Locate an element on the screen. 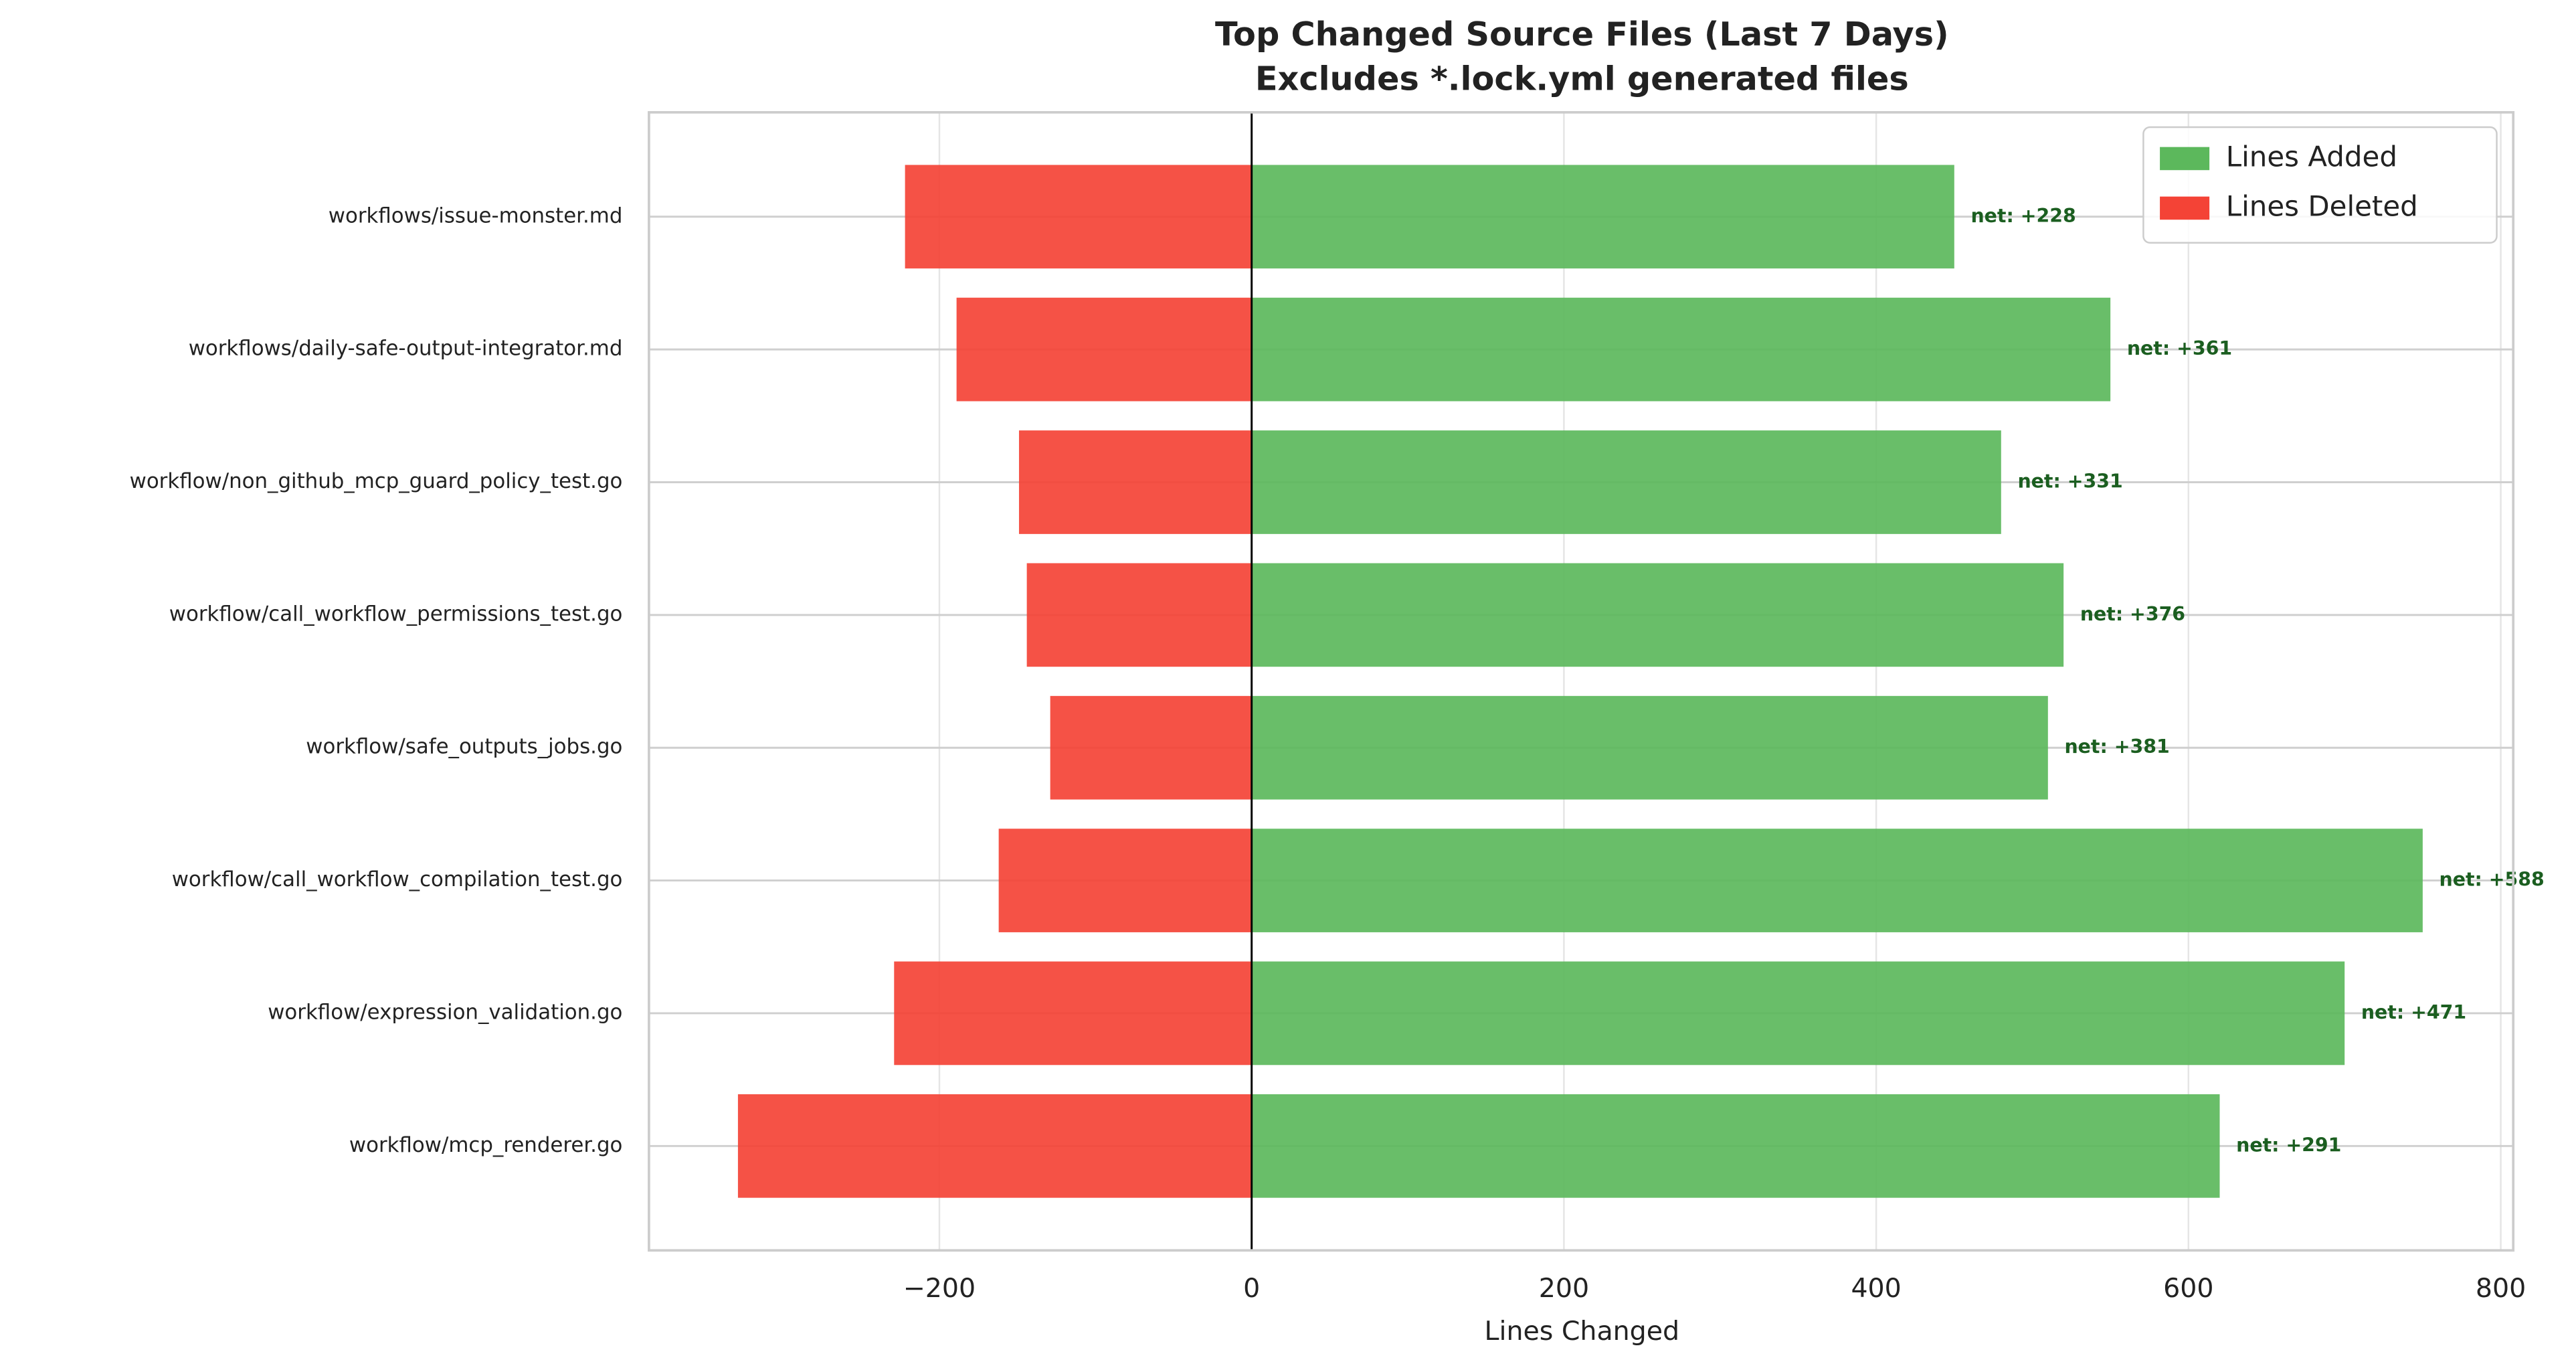 The width and height of the screenshot is (2576, 1366). y-tick-label: workflow/mcp_renderer.go is located at coordinates (486, 1145).